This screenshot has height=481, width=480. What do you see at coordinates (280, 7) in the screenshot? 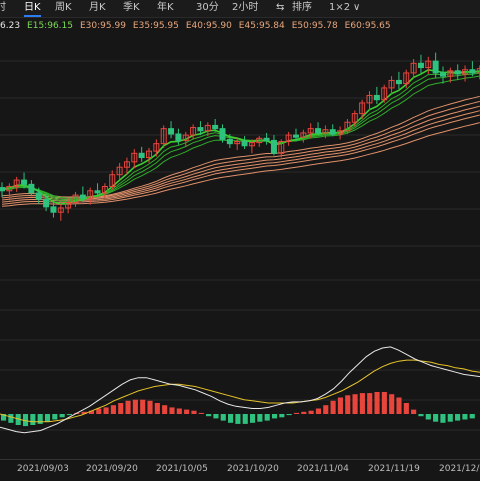
I see `swap-icon: ⇆` at bounding box center [280, 7].